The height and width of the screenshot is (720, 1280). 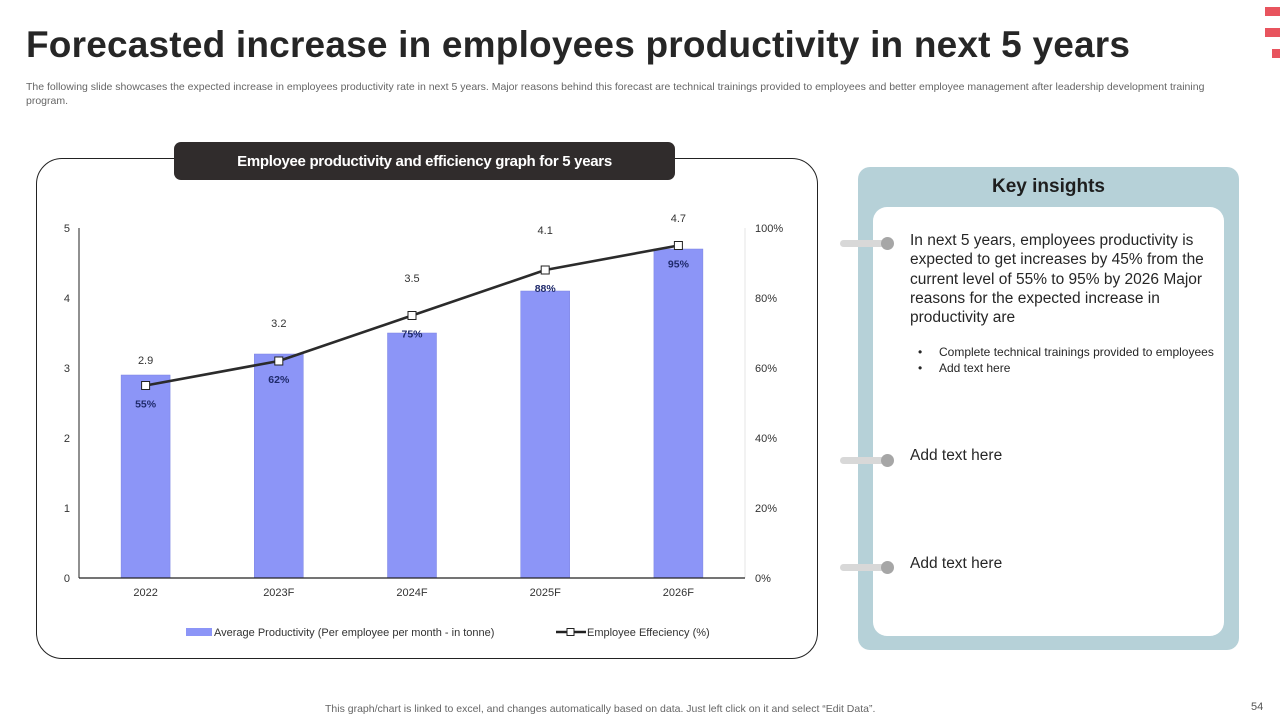 I want to click on y-right-tick-label: 60%, so click(x=766, y=369).